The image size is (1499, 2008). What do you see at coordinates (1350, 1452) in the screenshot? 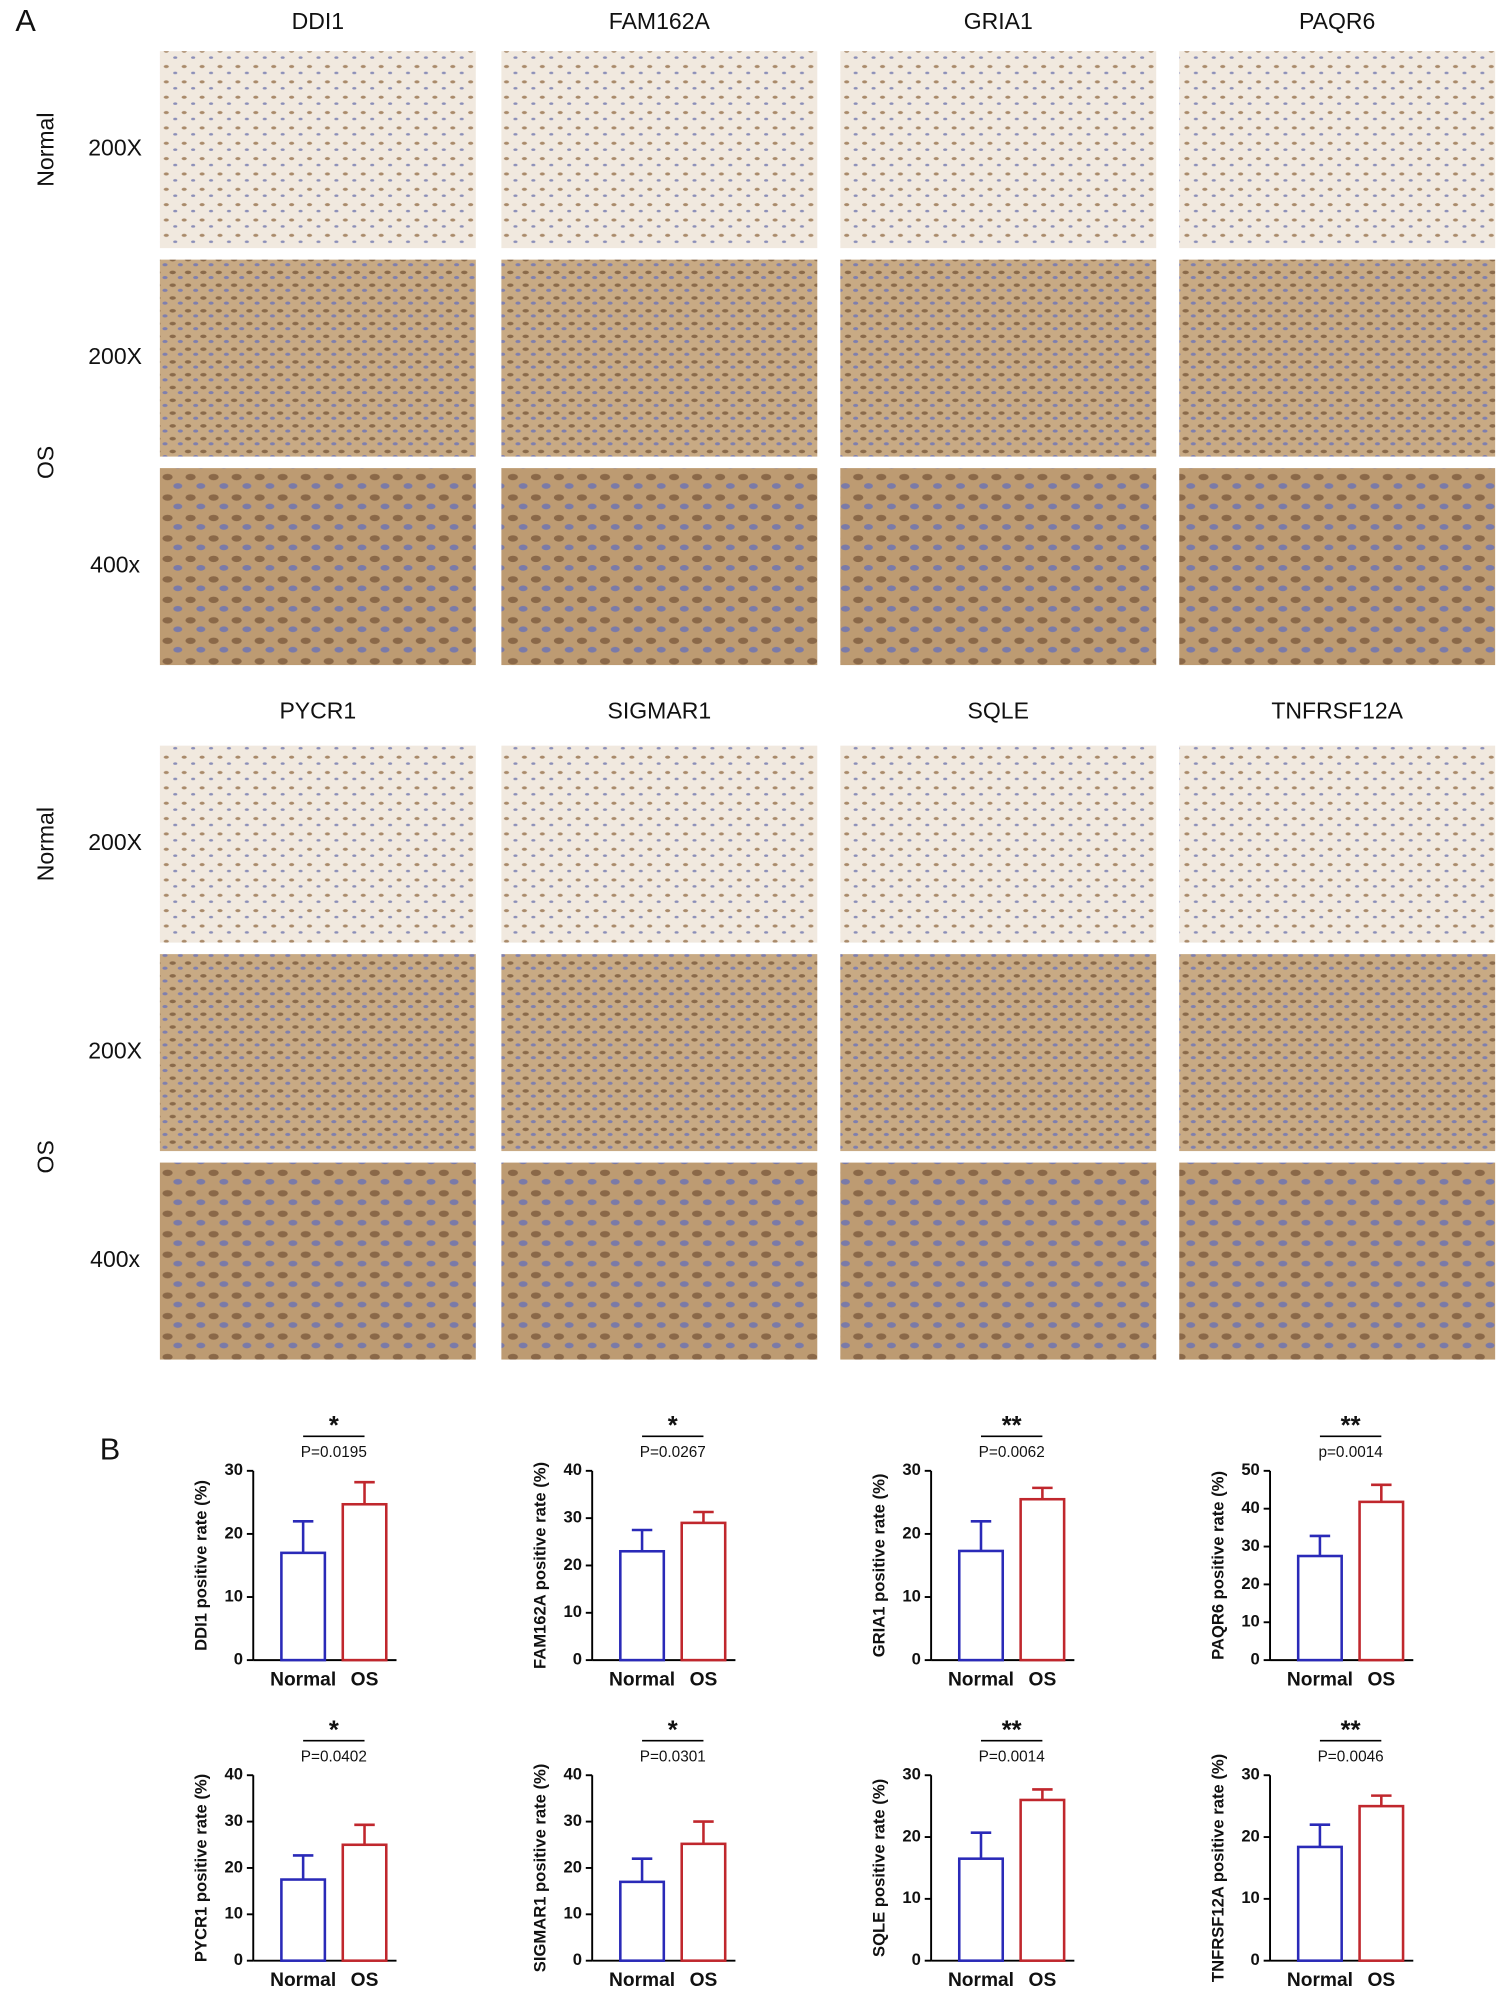
I see `p-value: p=0.0014` at bounding box center [1350, 1452].